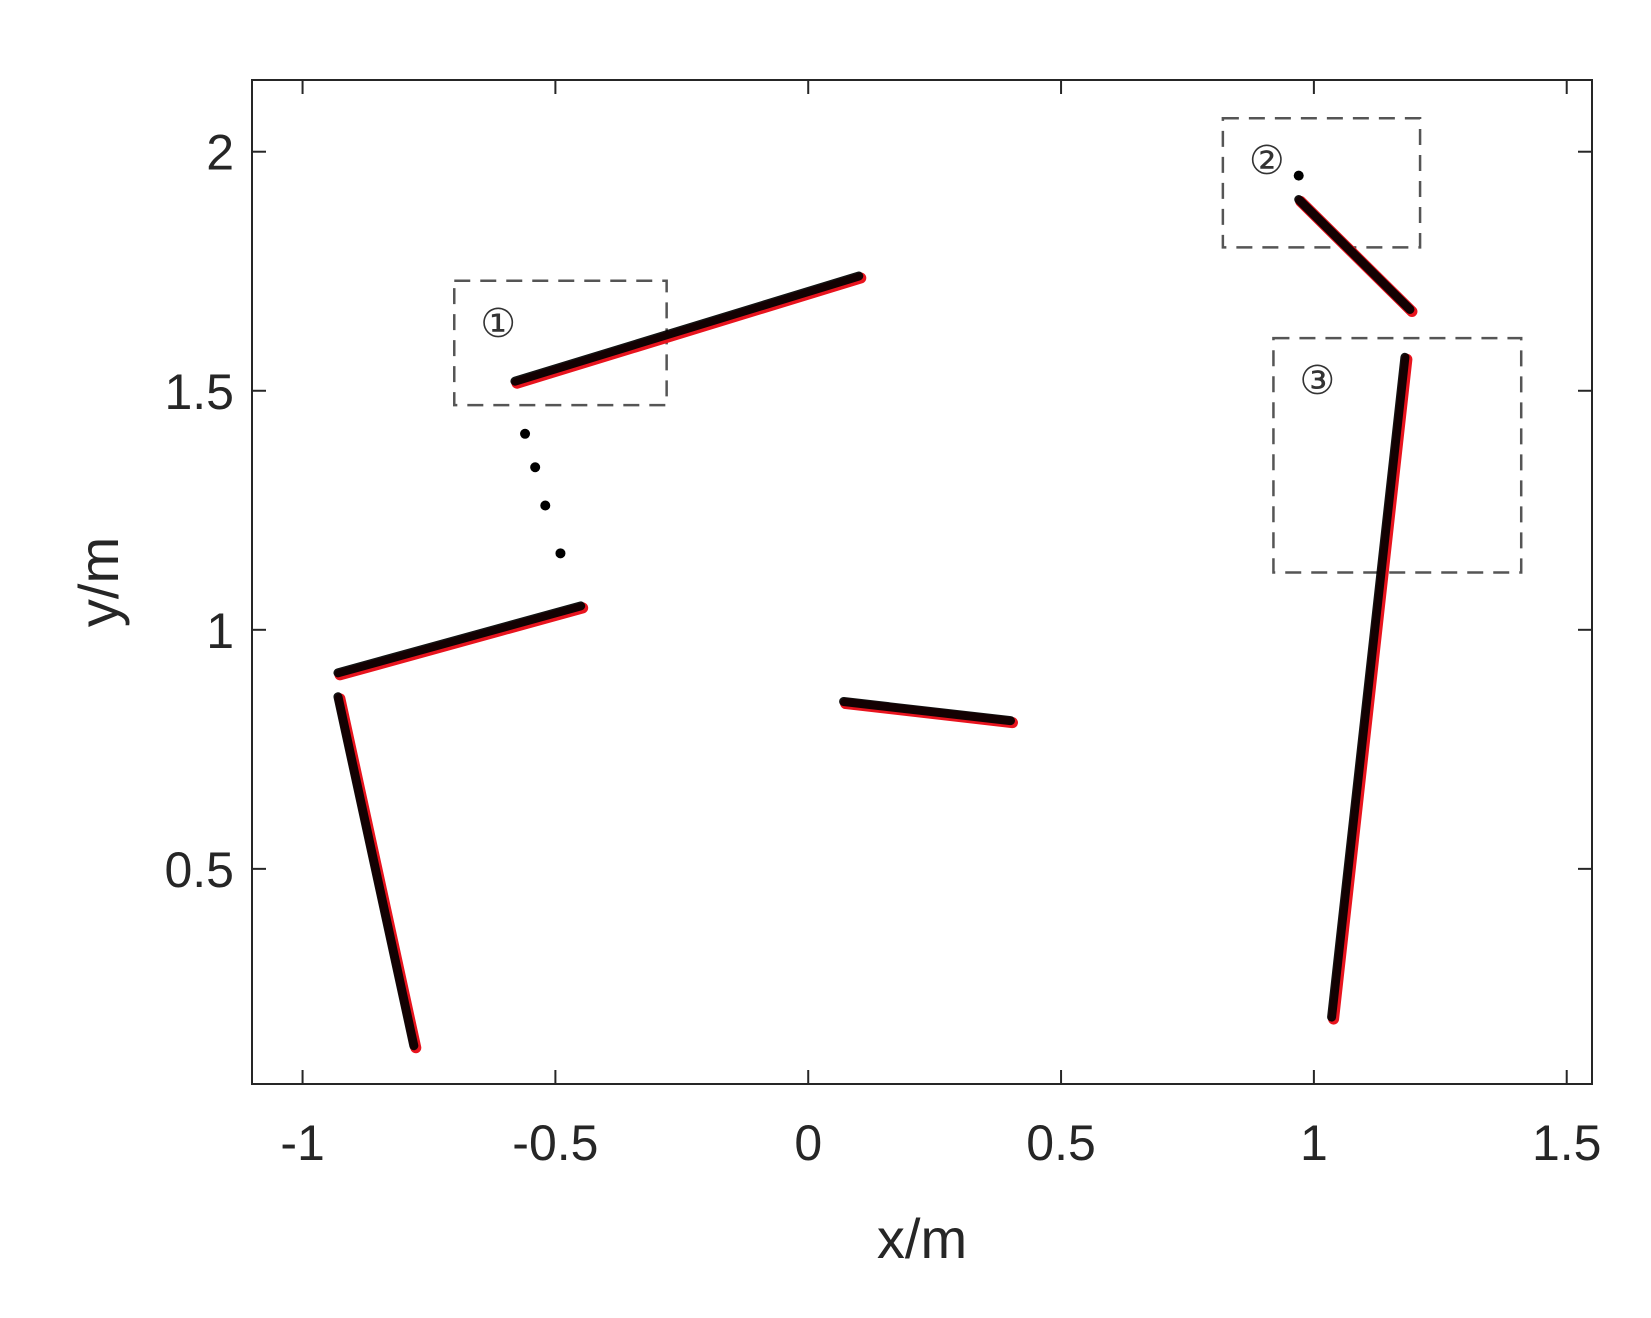  Describe the element at coordinates (1314, 1143) in the screenshot. I see `x-tick-label: 1` at that location.